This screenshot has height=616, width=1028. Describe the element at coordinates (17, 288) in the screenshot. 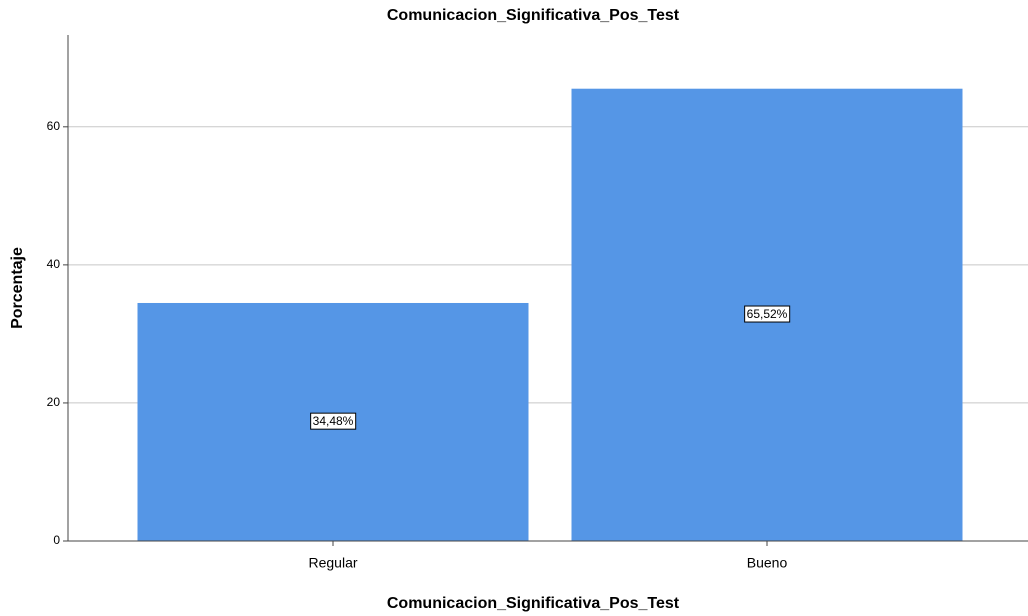

I see `y-axis-label: Porcentaje` at that location.